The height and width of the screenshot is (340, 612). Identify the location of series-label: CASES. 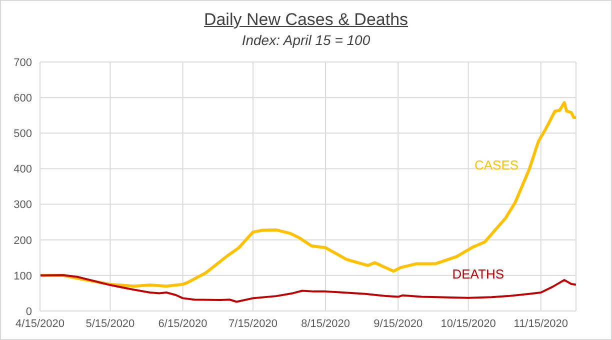
(496, 165).